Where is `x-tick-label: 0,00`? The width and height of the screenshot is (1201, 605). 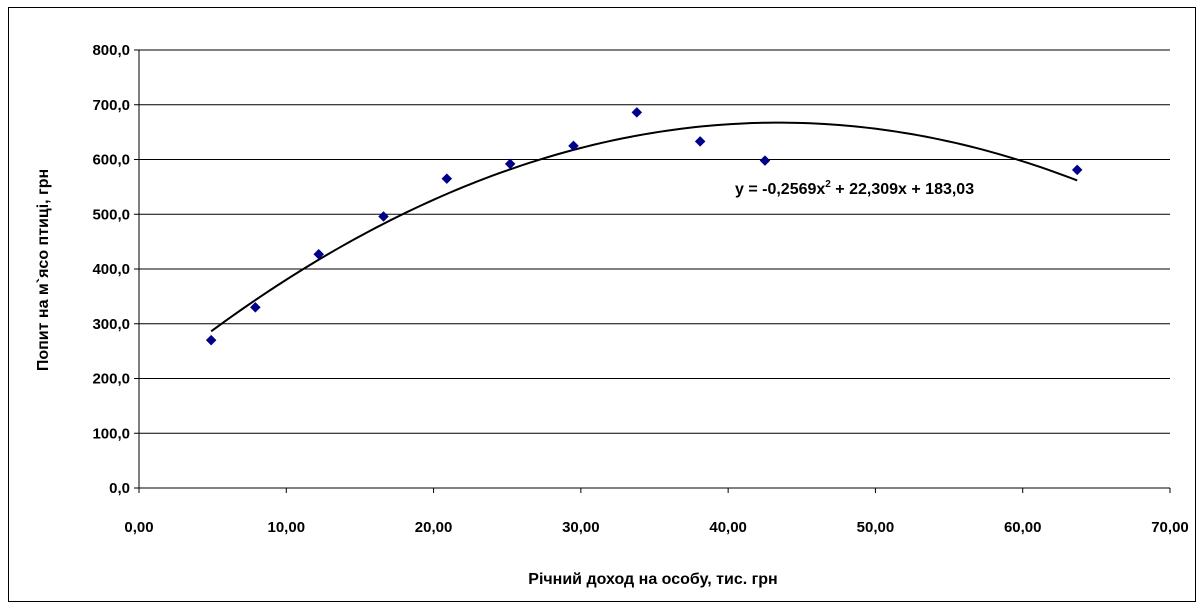
x-tick-label: 0,00 is located at coordinates (138, 527).